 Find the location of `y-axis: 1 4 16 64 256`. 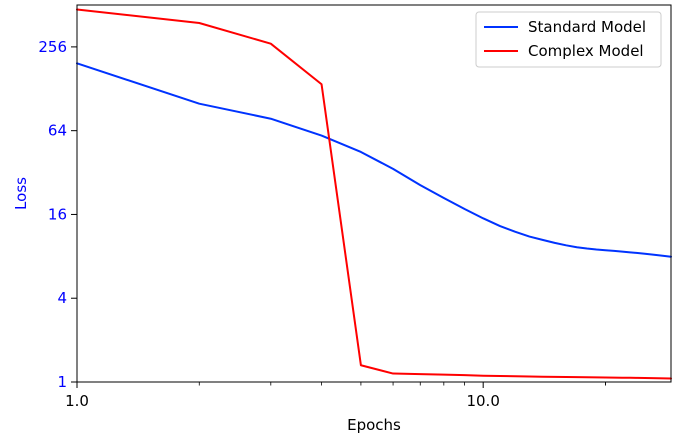

y-axis: 1 4 16 64 256 is located at coordinates (57, 214).